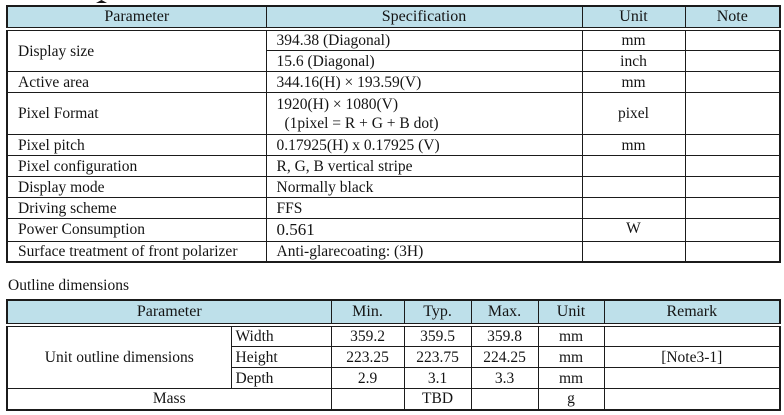 This screenshot has height=415, width=784. I want to click on display-mode-note-cell, so click(732, 187).